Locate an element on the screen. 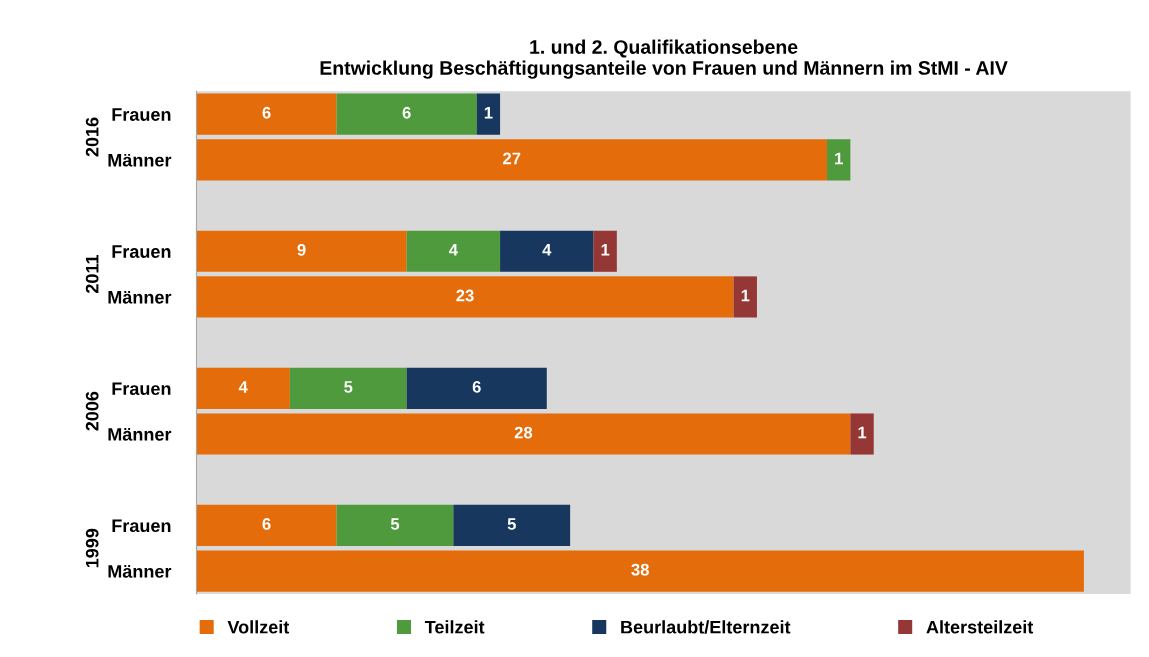  data-label: 28 is located at coordinates (523, 432).